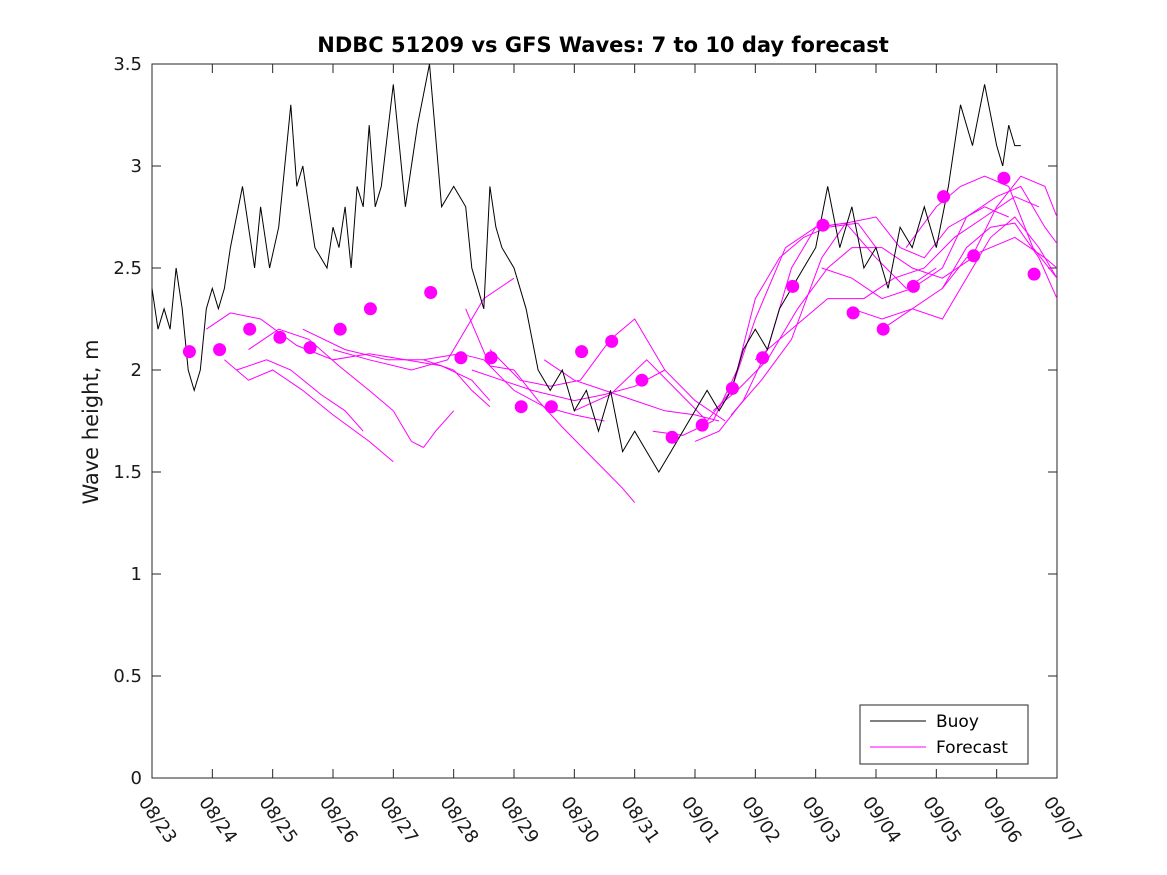 Image resolution: width=1167 pixels, height=875 pixels. I want to click on y-tick-label: 1.5, so click(127, 472).